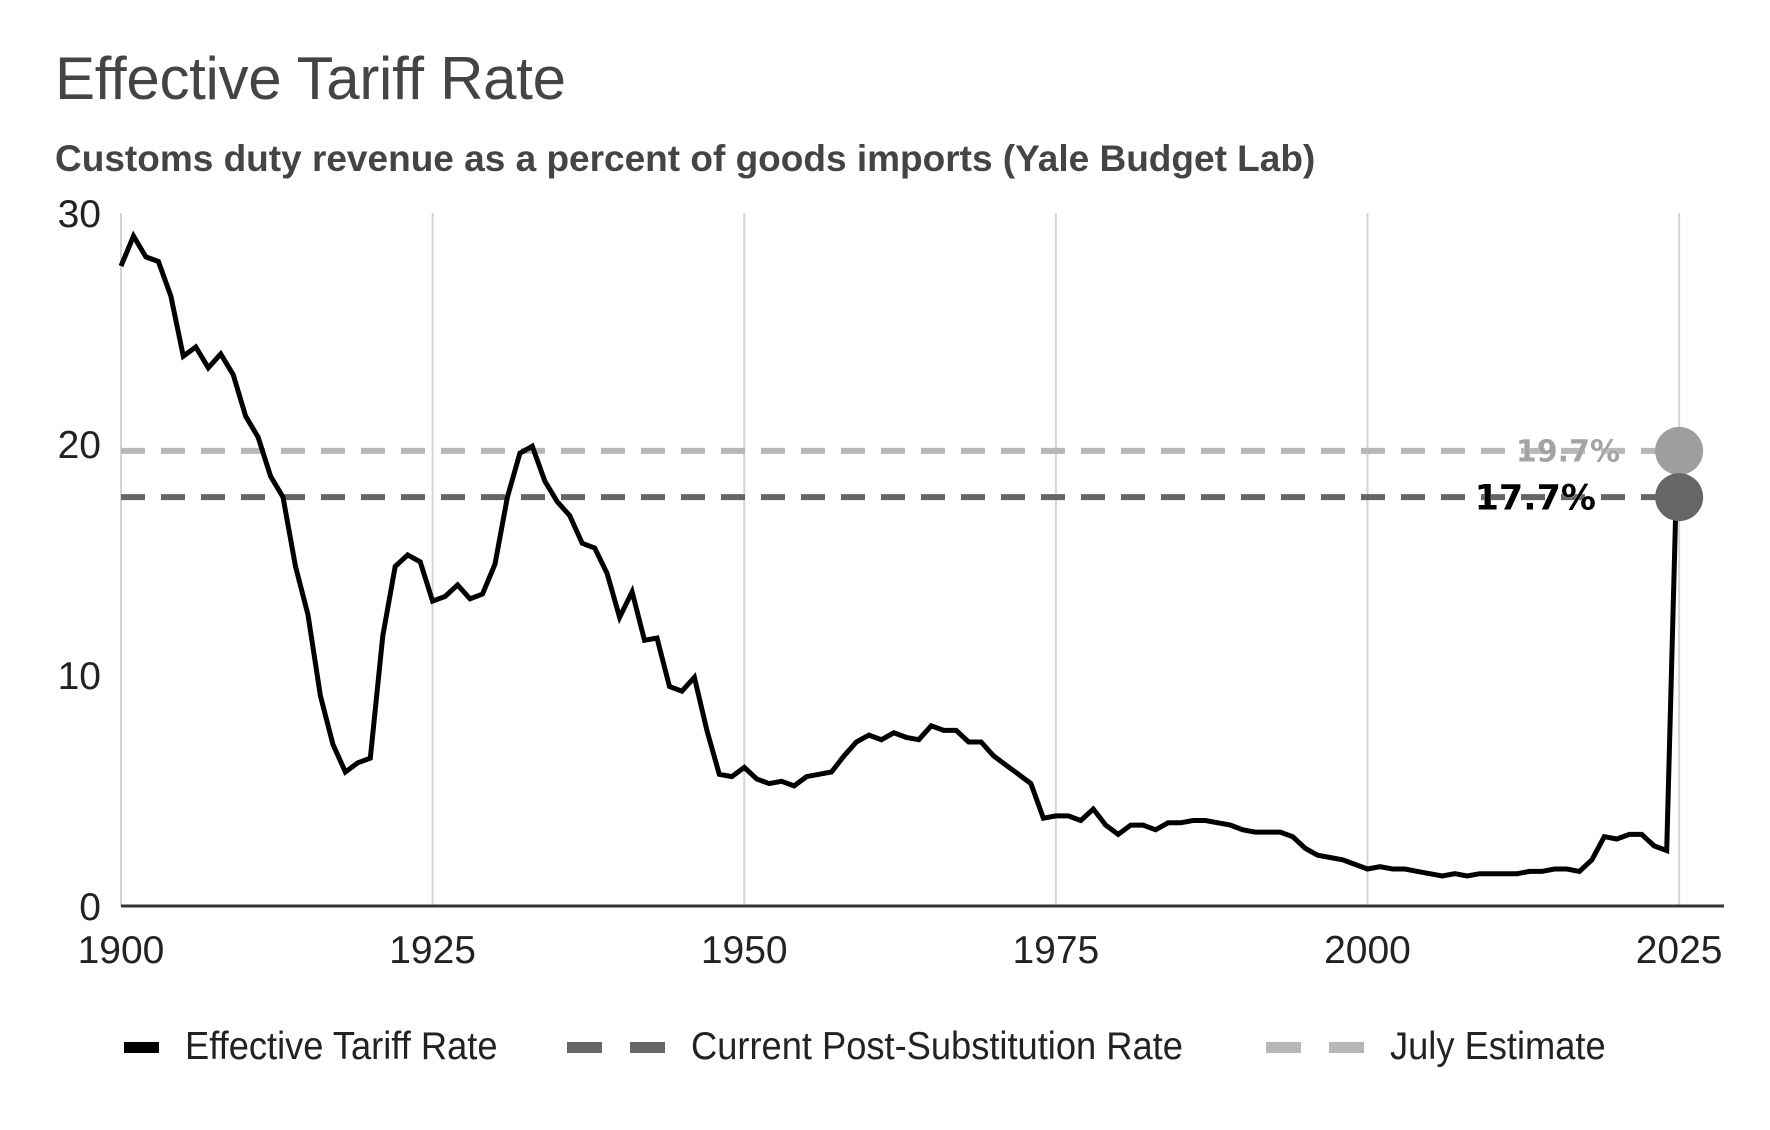 The height and width of the screenshot is (1130, 1770). What do you see at coordinates (1367, 950) in the screenshot?
I see `x-tick-label: 2000` at bounding box center [1367, 950].